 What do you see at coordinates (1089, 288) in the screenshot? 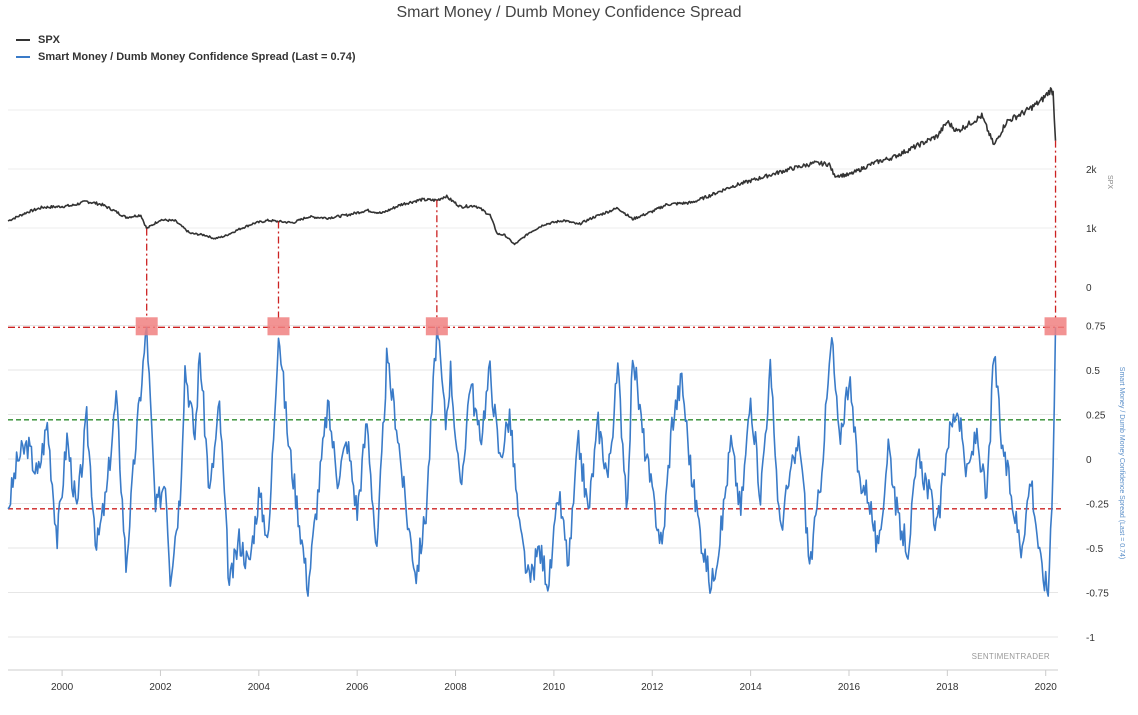
I see `spx-tick-label-2: 0` at bounding box center [1089, 288].